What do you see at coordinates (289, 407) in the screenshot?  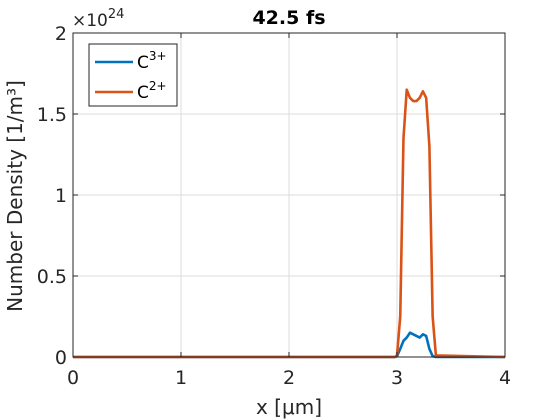 I see `x-axis-label: x [μm]` at bounding box center [289, 407].